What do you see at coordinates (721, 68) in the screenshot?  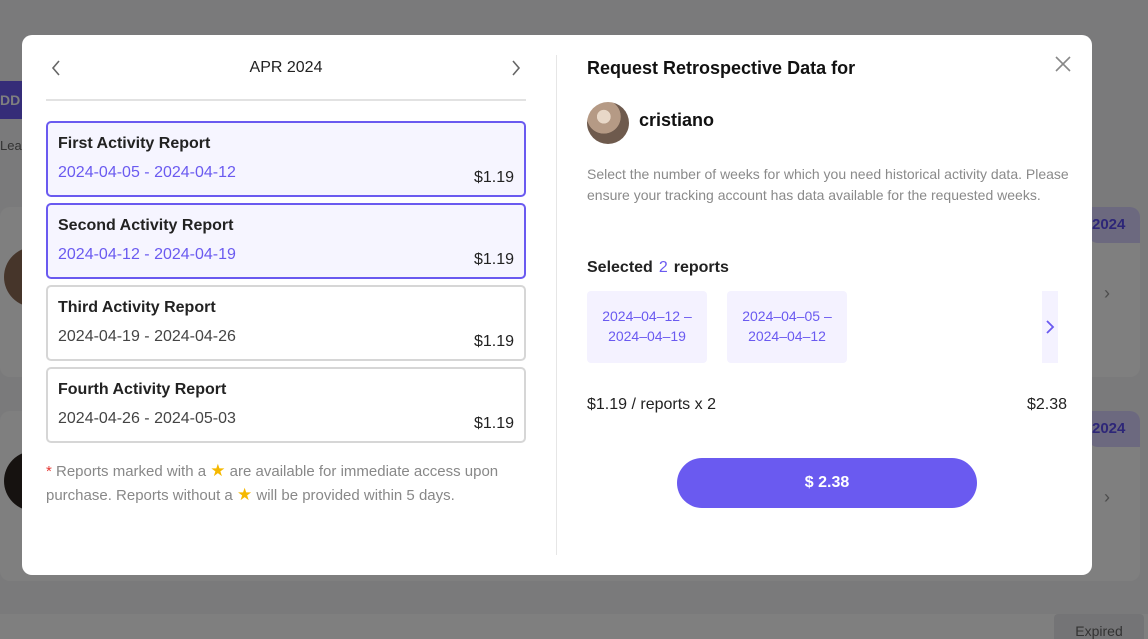 I see `modal-title: Request Retrospective Data for` at bounding box center [721, 68].